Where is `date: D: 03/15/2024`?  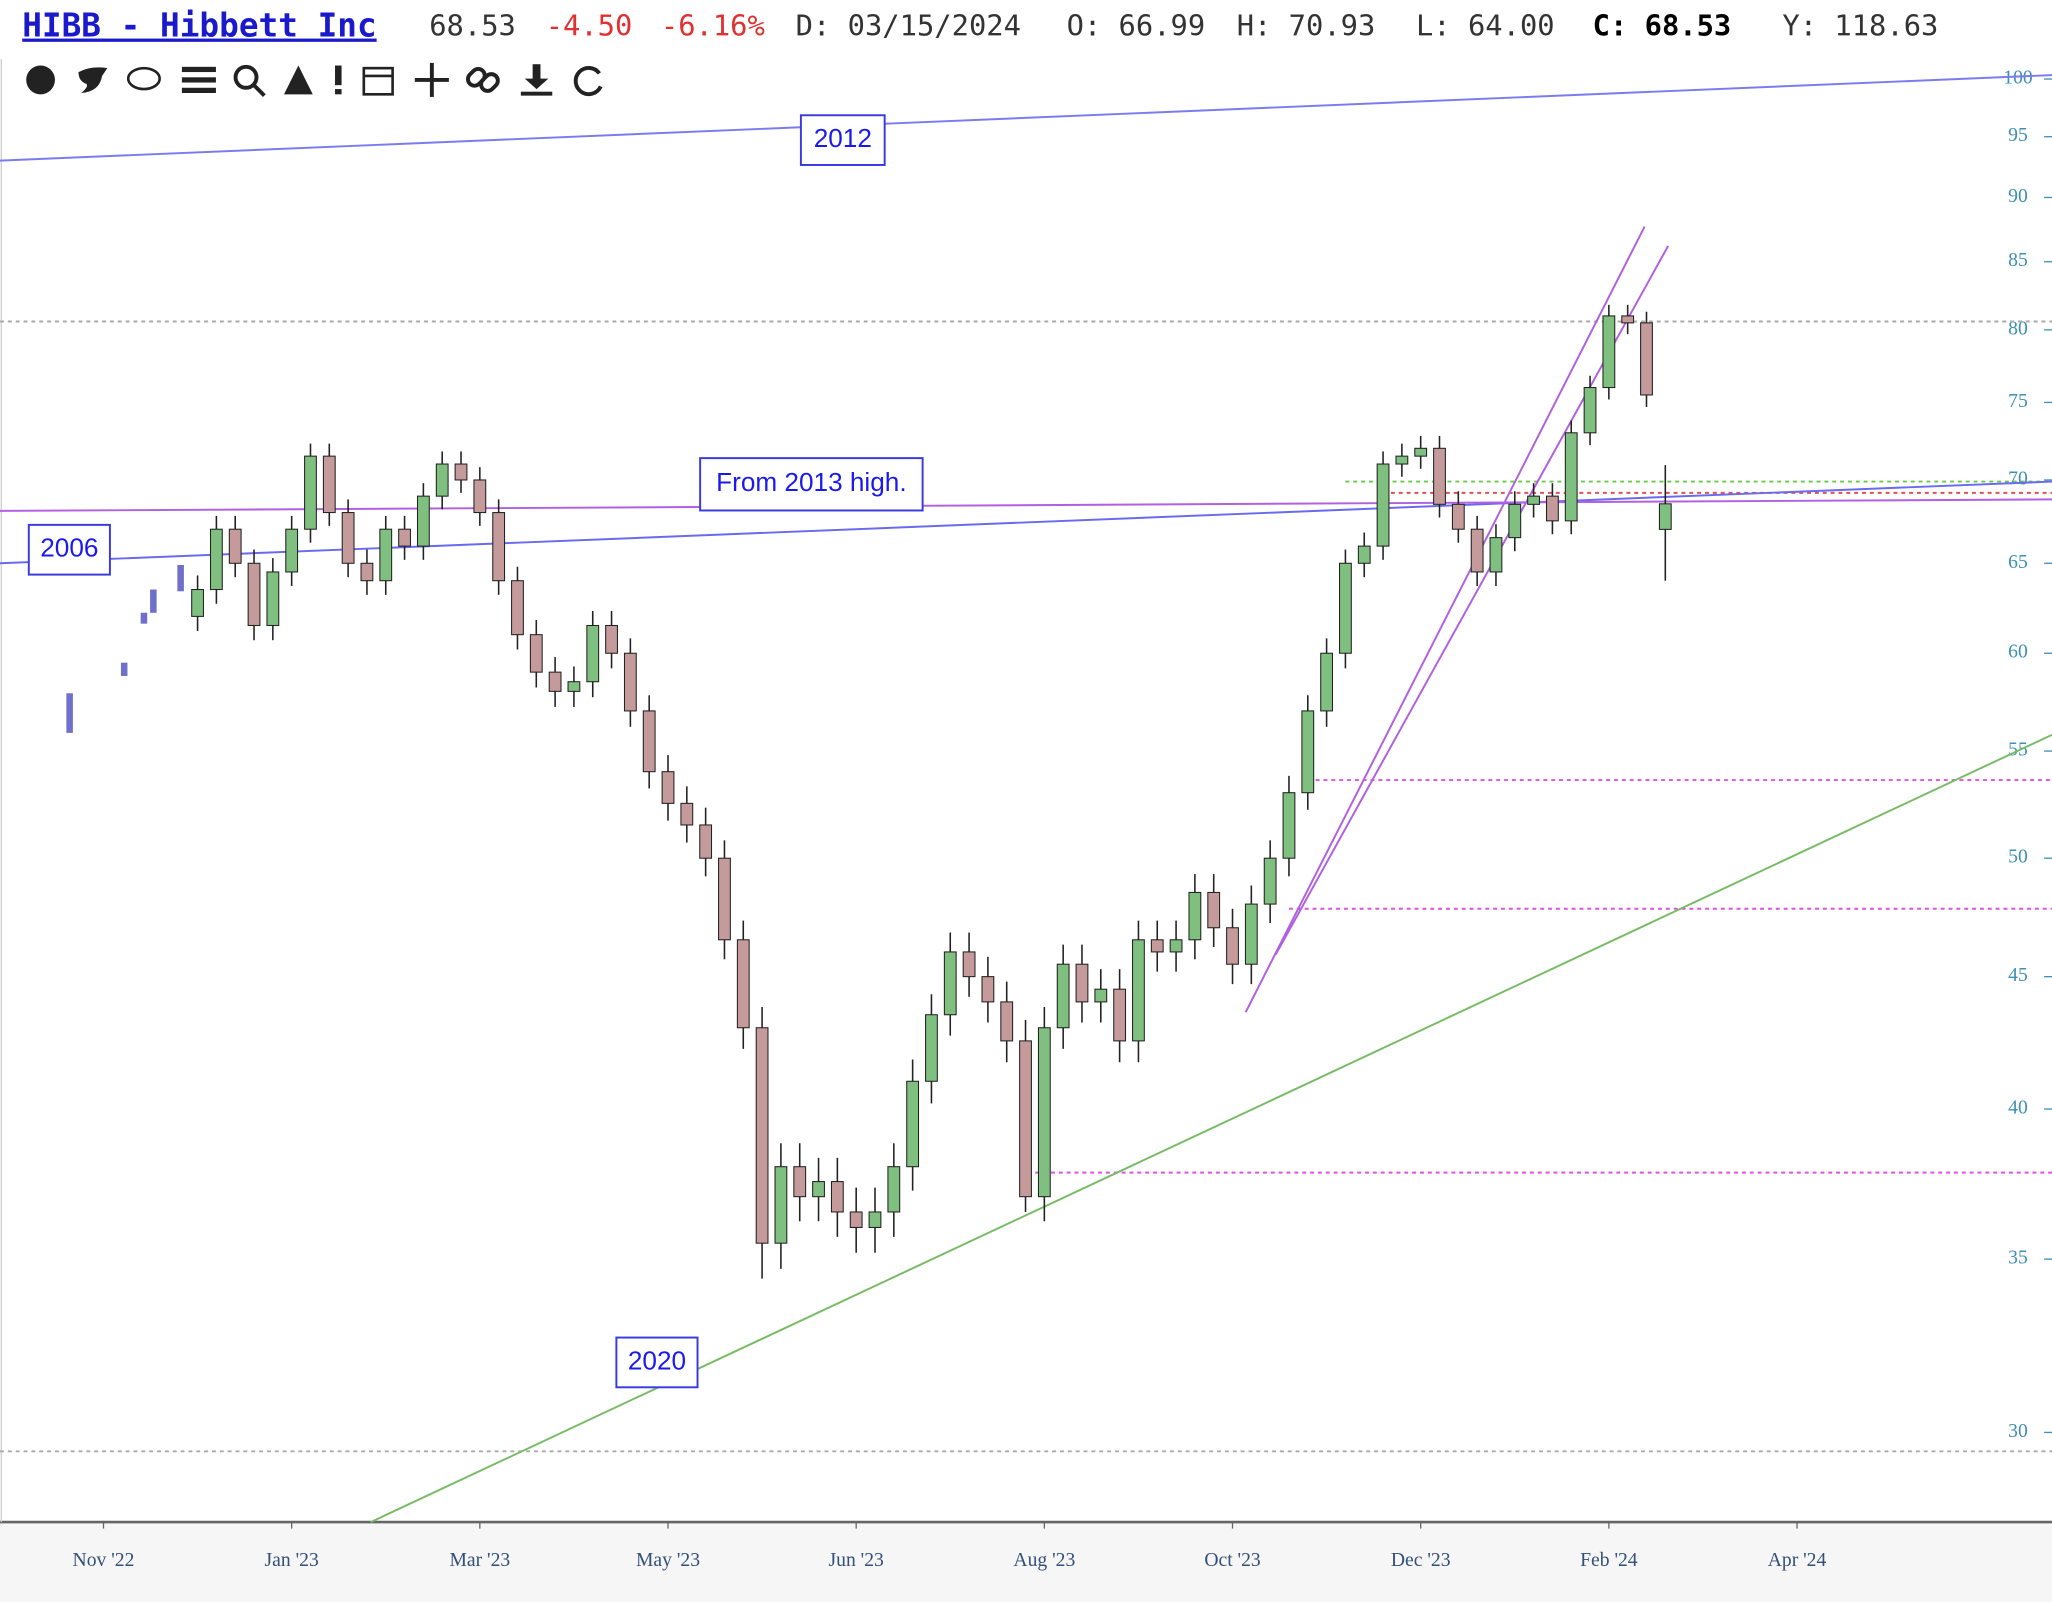 date: D: 03/15/2024 is located at coordinates (908, 26).